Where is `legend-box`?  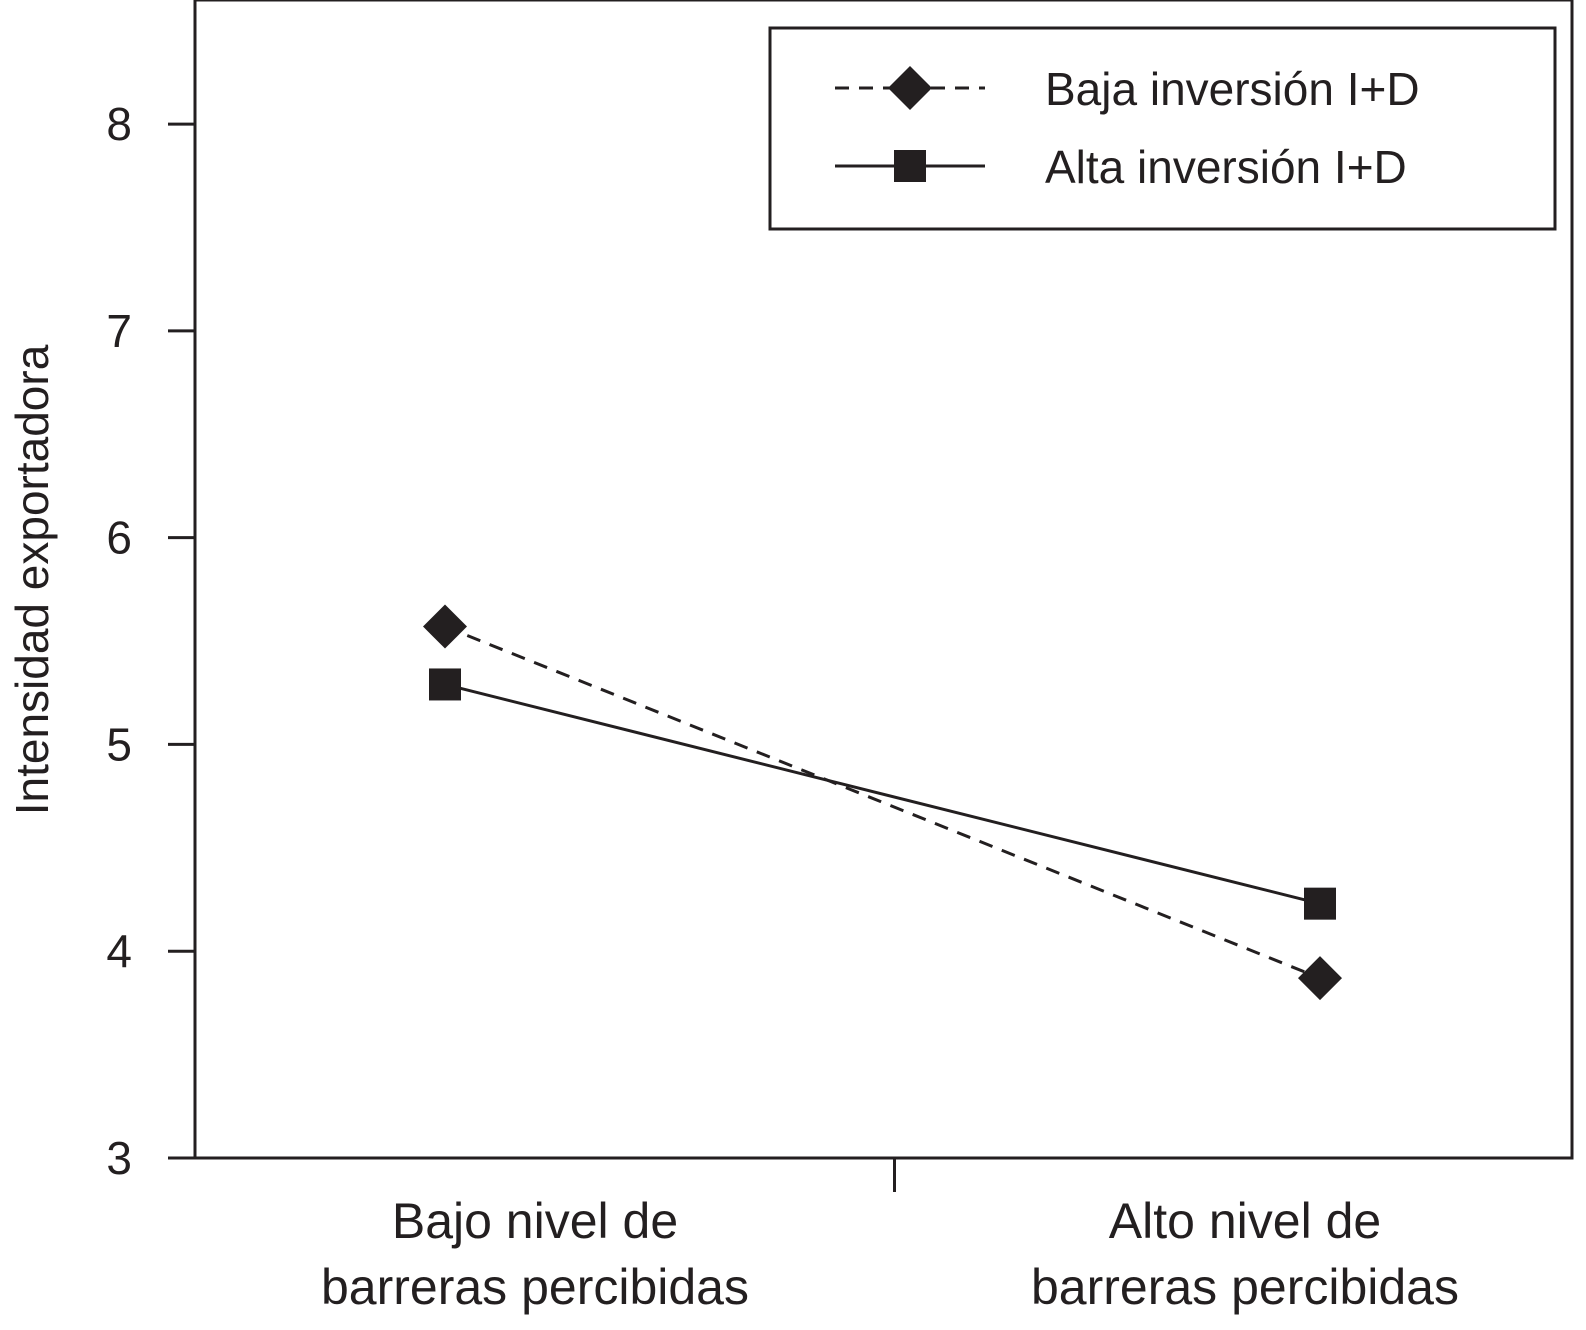 legend-box is located at coordinates (1162, 128).